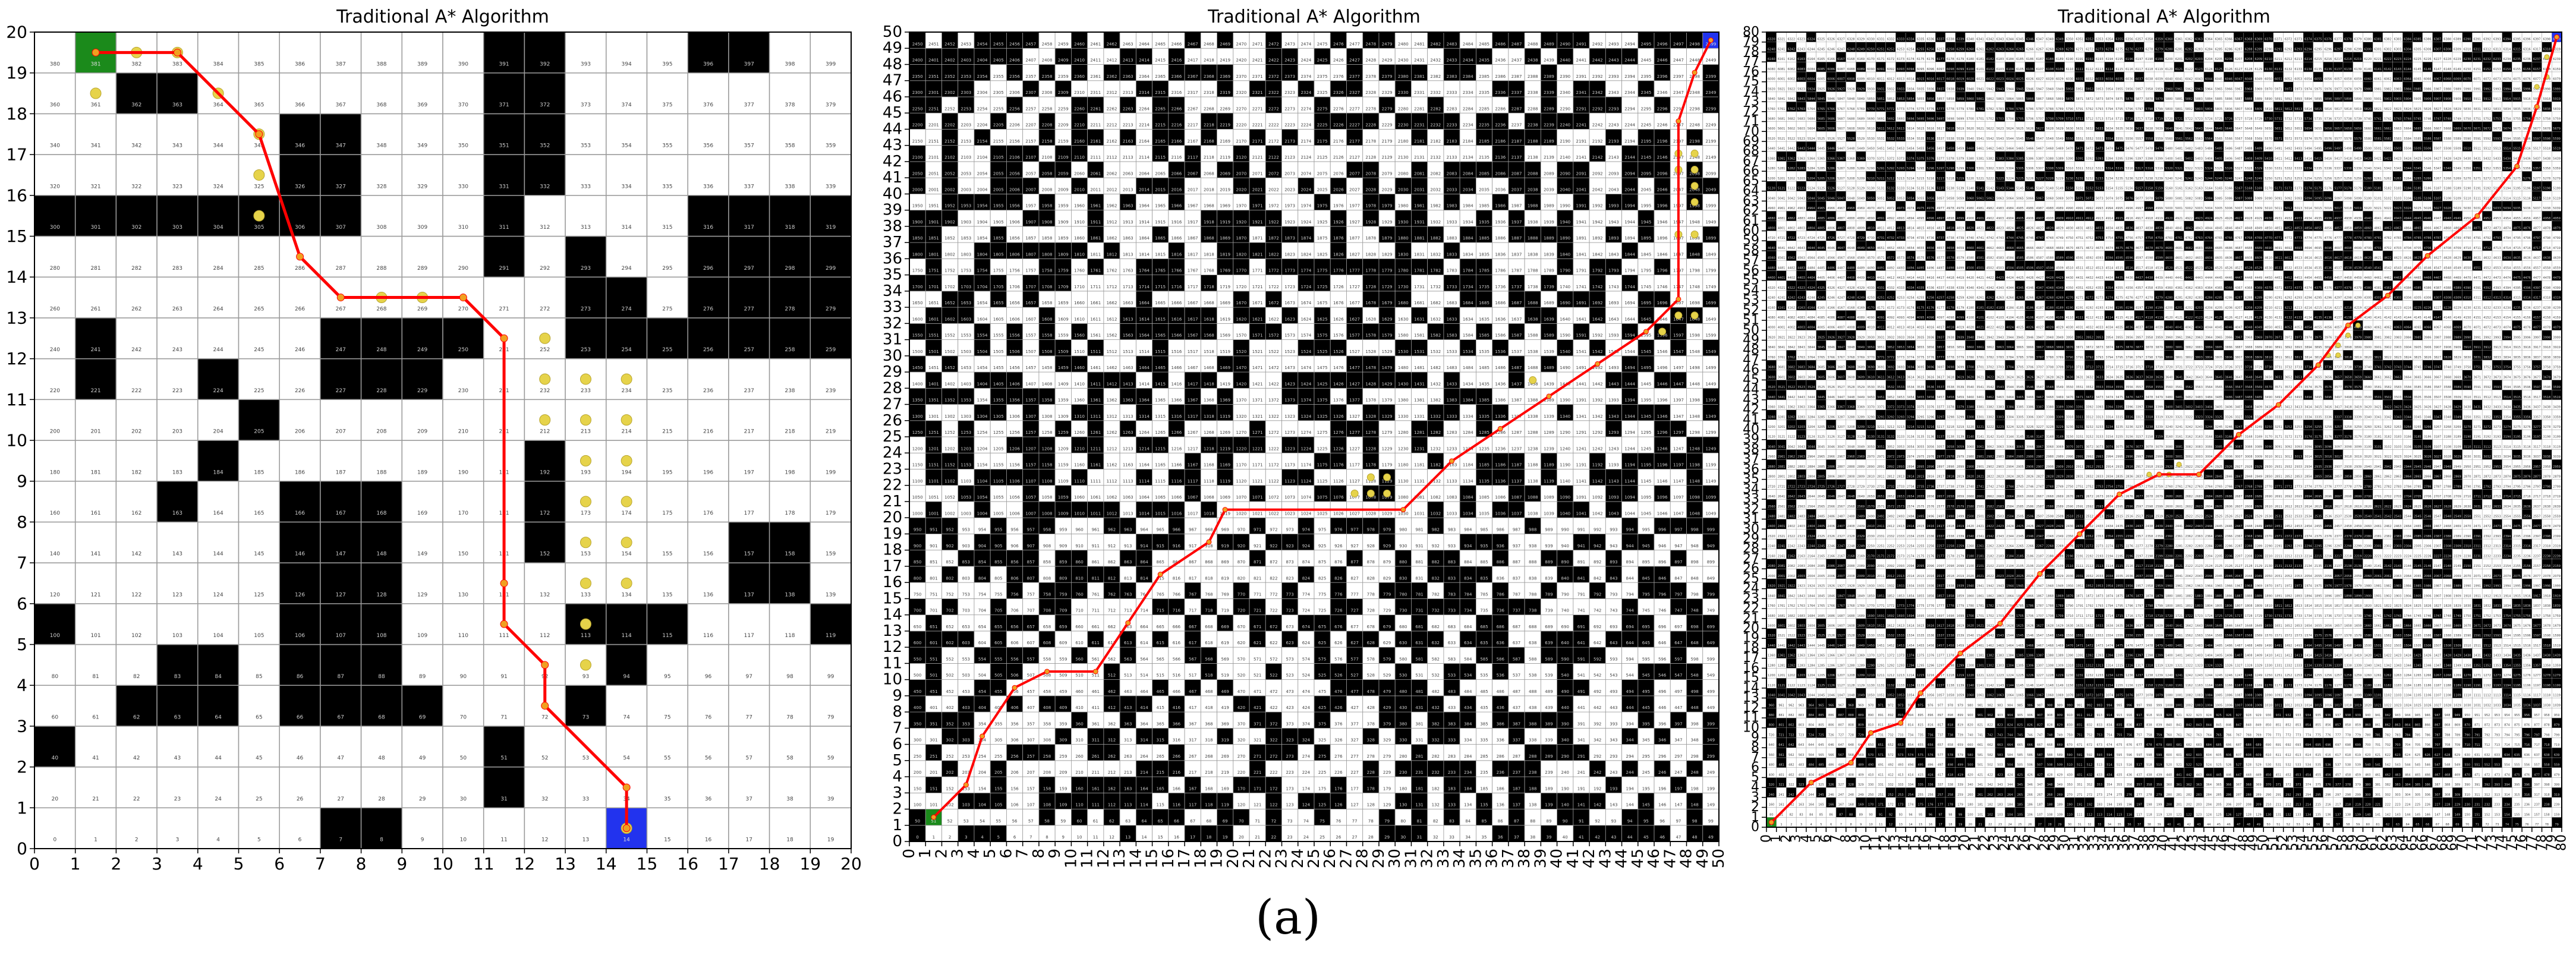  I want to click on cell-index-label: 286, so click(300, 269).